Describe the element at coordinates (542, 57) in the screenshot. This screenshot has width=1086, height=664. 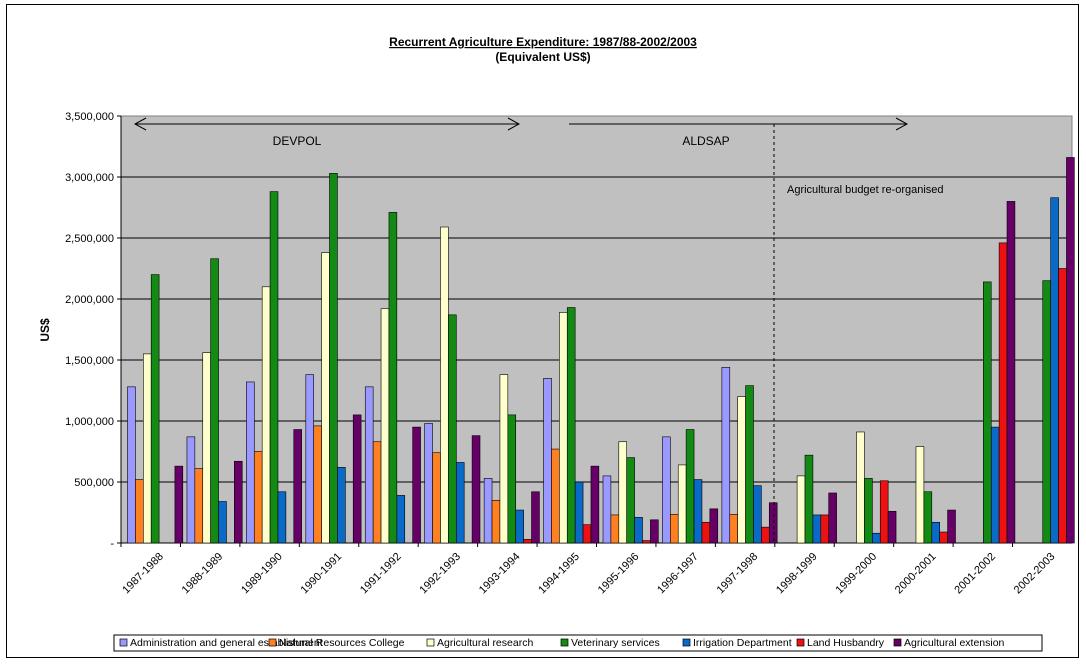
I see `chart-subtitle: (Equivalent US$)` at that location.